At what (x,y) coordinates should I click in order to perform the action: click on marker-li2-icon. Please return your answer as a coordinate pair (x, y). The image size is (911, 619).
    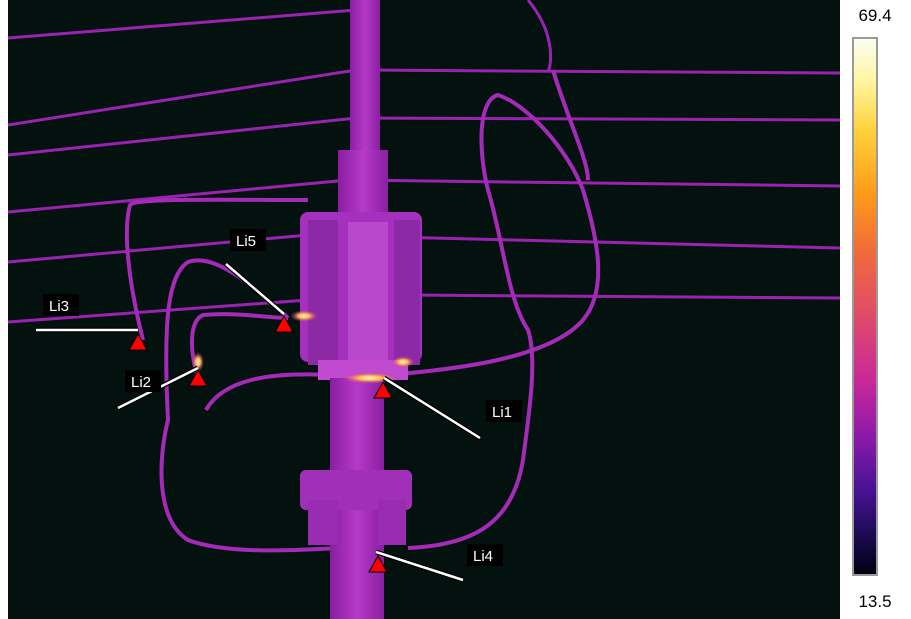
    Looking at the image, I should click on (198, 377).